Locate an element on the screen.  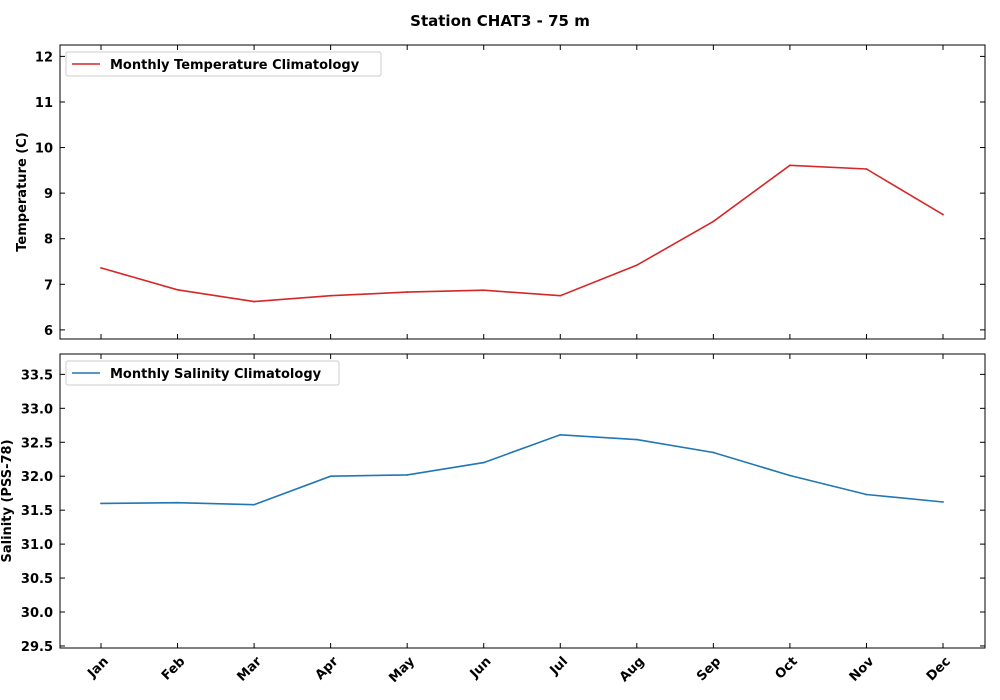
y-tick-label: 30.5 is located at coordinates (37, 579).